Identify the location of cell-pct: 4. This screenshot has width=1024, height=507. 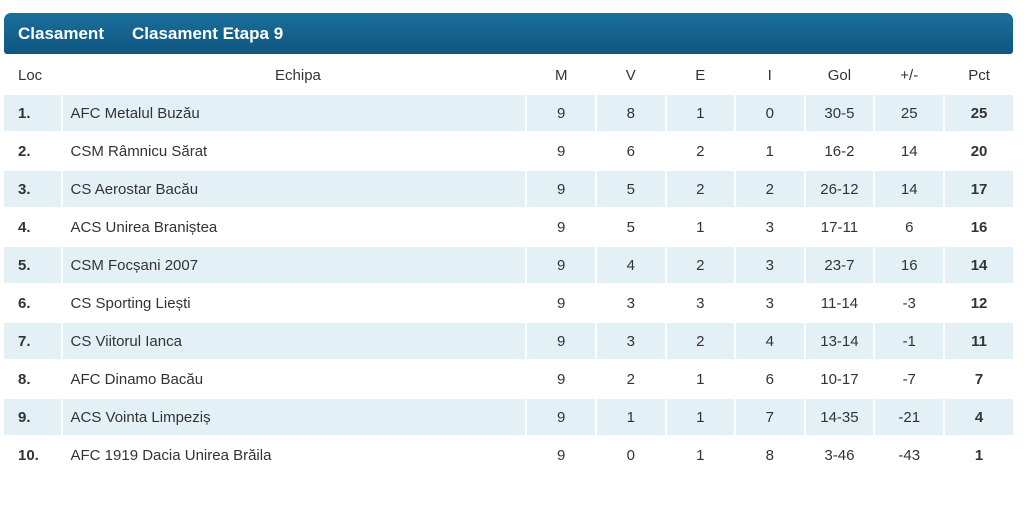
(979, 417).